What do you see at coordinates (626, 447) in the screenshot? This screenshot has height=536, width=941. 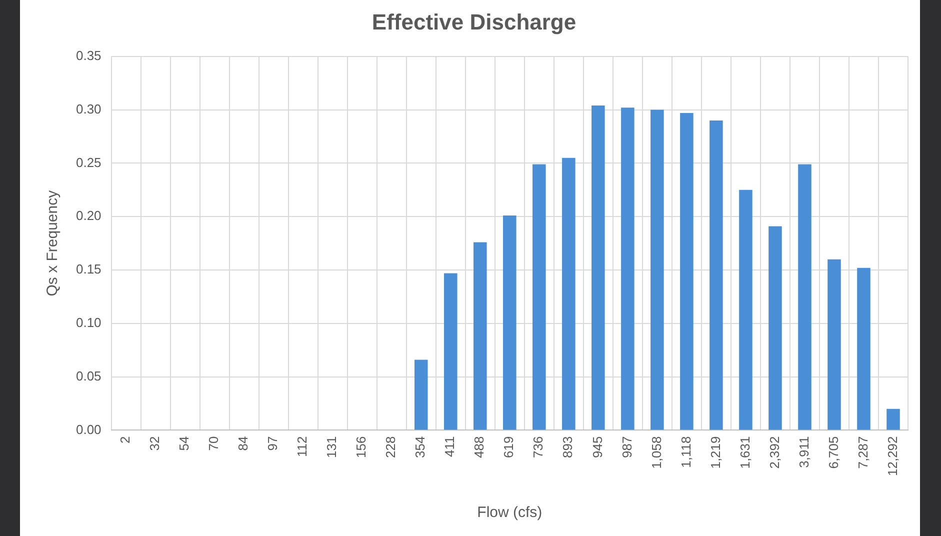 I see `x-tick-label: 987` at bounding box center [626, 447].